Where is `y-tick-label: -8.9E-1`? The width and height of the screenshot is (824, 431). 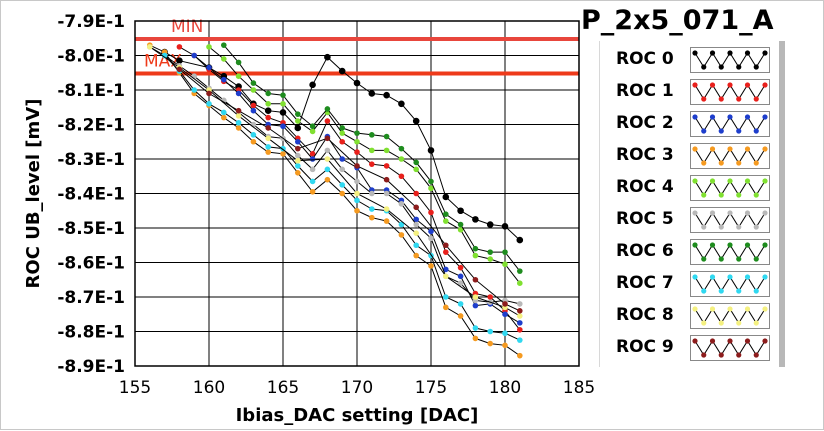 y-tick-label: -8.9E-1 is located at coordinates (91, 367).